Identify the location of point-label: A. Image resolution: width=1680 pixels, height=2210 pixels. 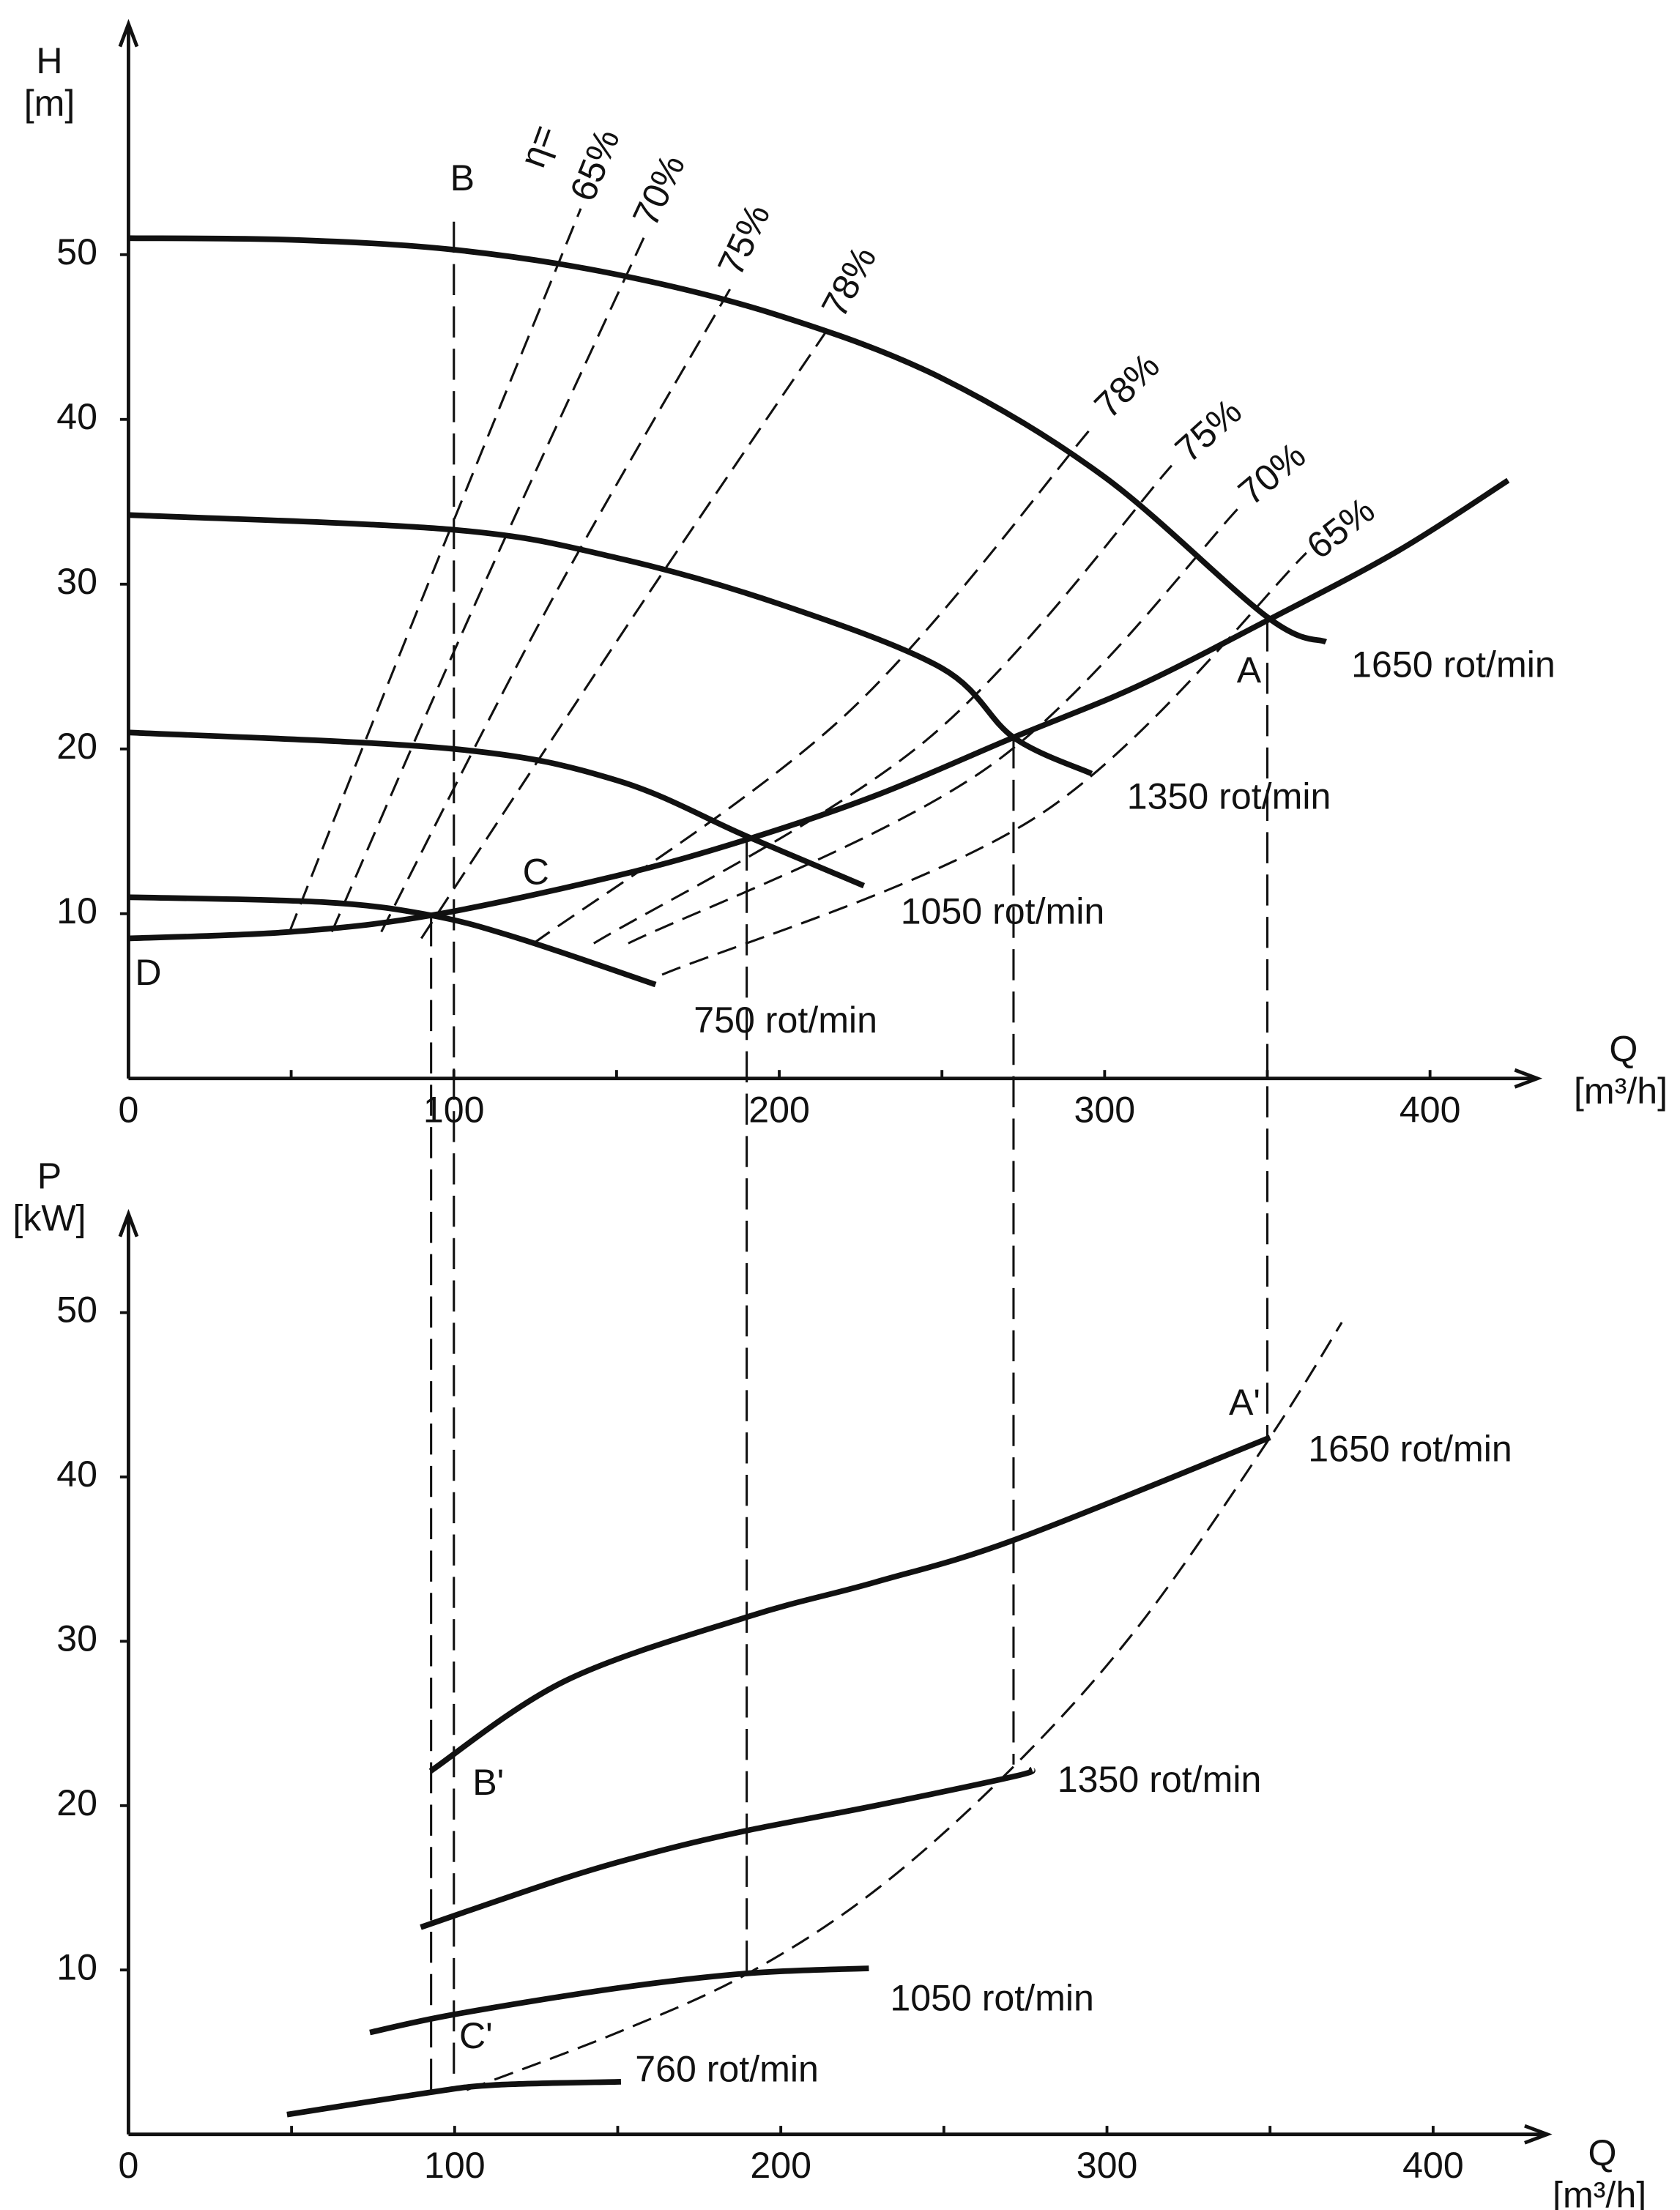
(1249, 670).